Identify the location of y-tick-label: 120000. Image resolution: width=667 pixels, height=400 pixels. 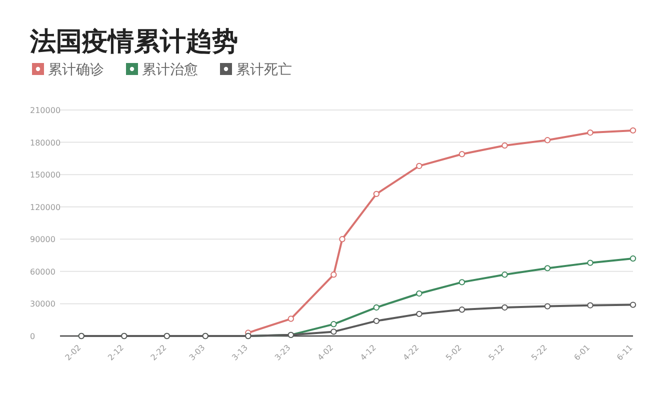
(45, 207).